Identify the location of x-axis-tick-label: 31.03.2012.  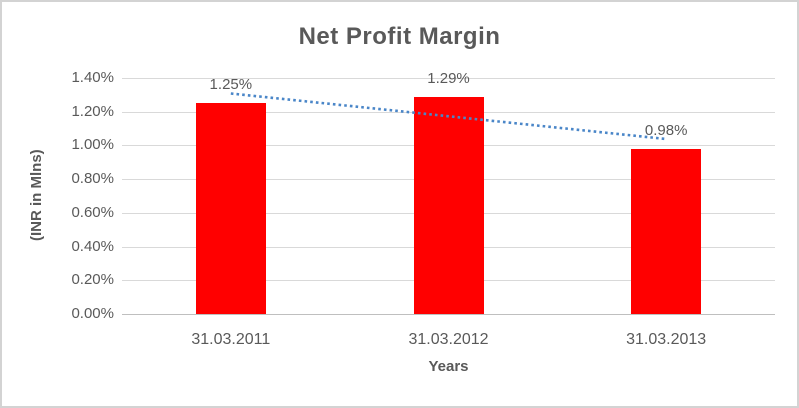
(448, 339).